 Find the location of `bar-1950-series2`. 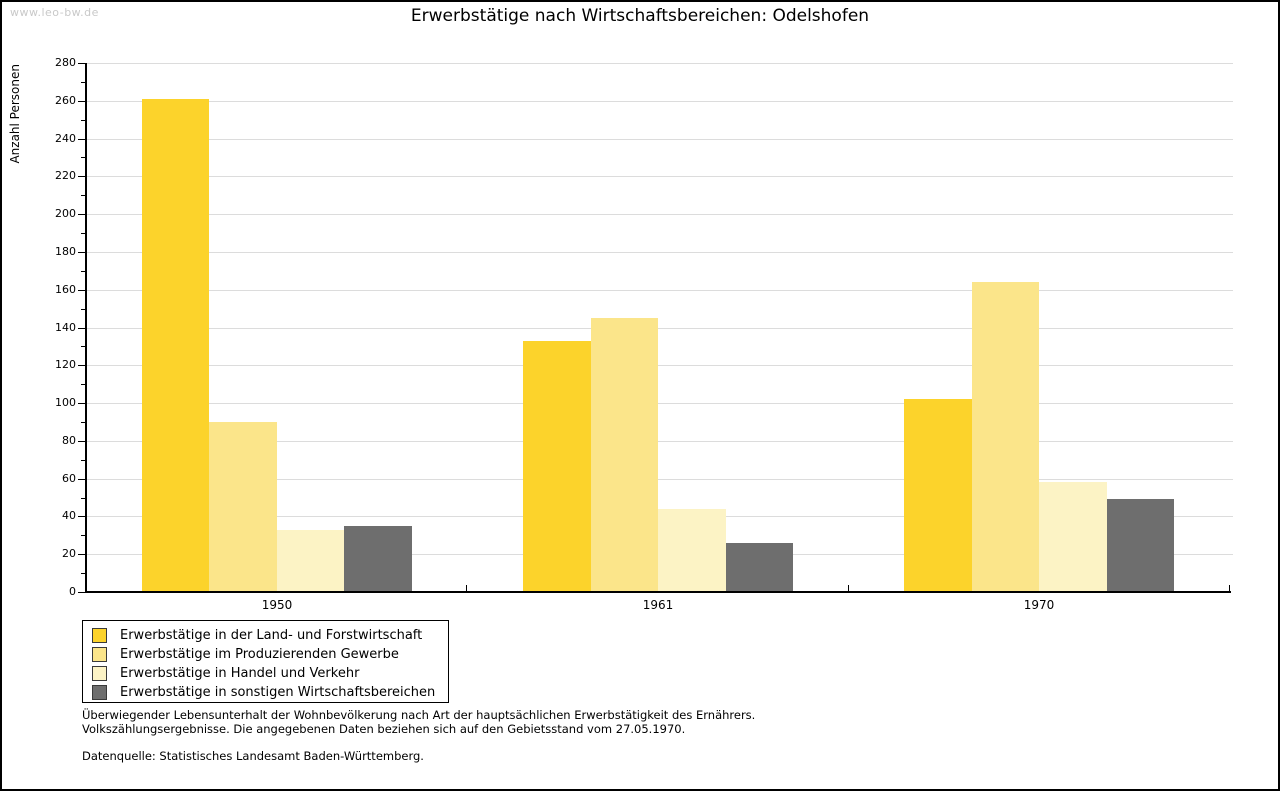

bar-1950-series2 is located at coordinates (243, 507).